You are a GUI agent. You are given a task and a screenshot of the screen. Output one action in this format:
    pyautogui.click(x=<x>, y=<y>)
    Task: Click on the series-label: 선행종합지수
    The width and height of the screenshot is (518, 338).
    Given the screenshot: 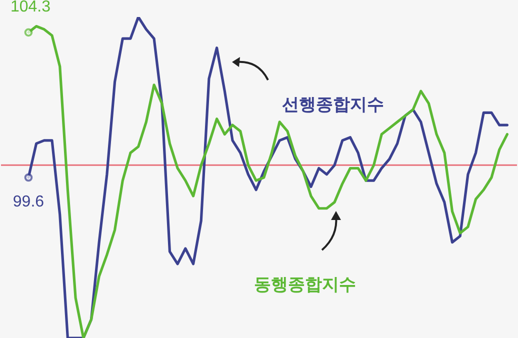 What is the action you would take?
    pyautogui.click(x=333, y=105)
    